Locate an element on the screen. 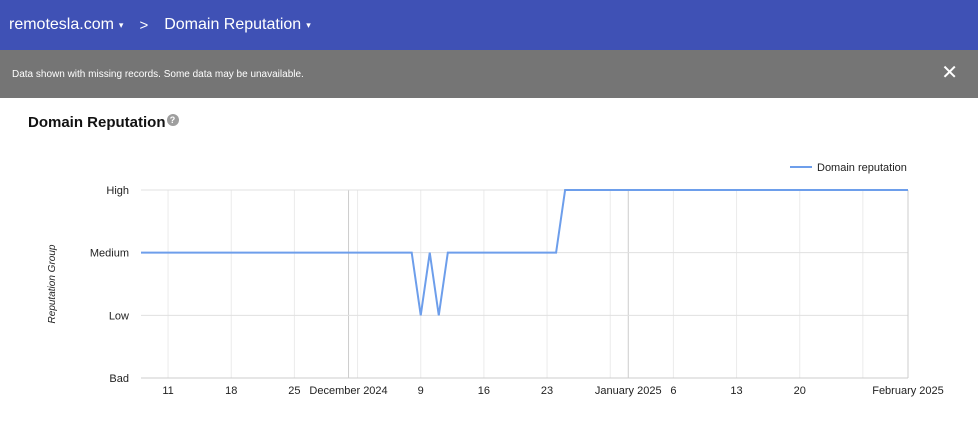 The image size is (978, 431). x-tick-label: 20 is located at coordinates (800, 391).